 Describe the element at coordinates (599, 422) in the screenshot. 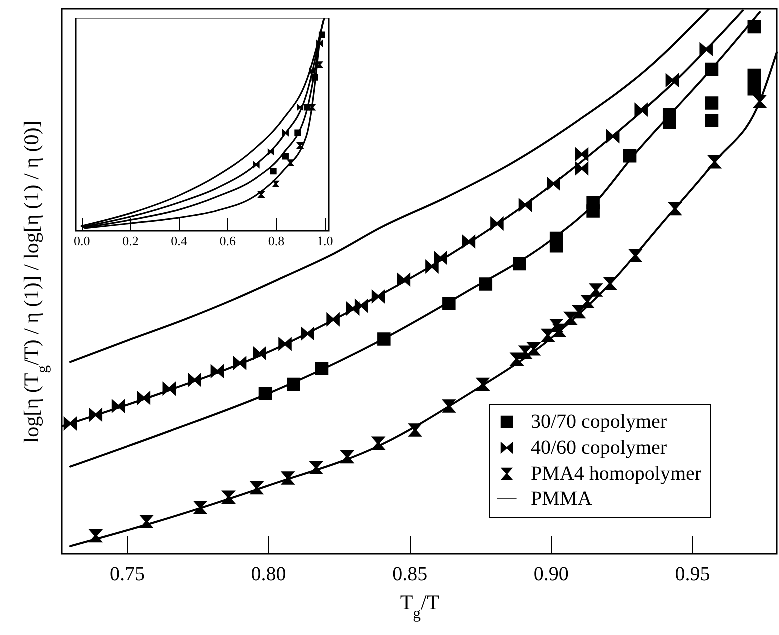

I see `legend-label: 30/70 copolymer` at that location.